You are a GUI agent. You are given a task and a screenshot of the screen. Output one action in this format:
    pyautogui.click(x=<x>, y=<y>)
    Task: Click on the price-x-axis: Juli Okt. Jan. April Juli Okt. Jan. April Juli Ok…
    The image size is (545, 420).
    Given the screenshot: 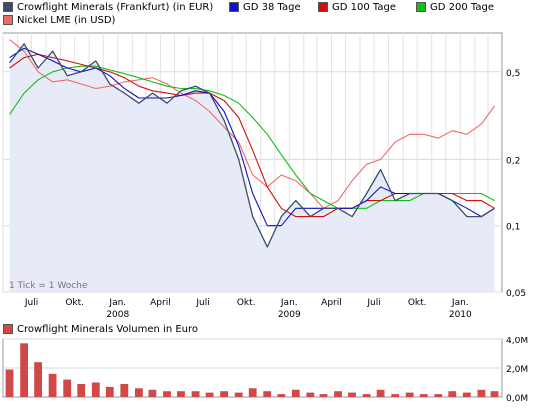 What is the action you would take?
    pyautogui.click(x=248, y=309)
    